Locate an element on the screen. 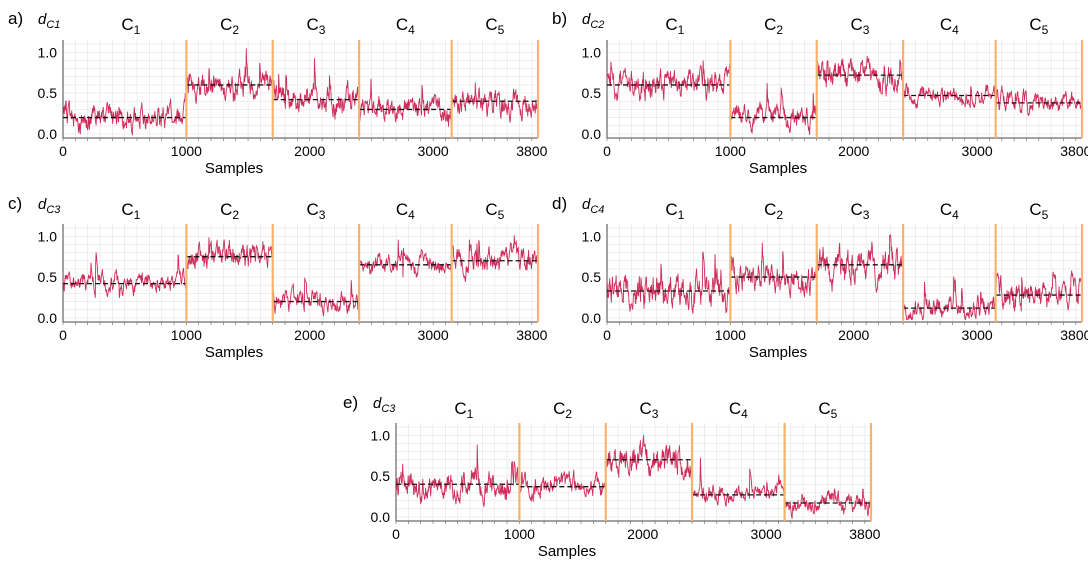 The height and width of the screenshot is (565, 1088). panel-letter: d) is located at coordinates (559, 203).